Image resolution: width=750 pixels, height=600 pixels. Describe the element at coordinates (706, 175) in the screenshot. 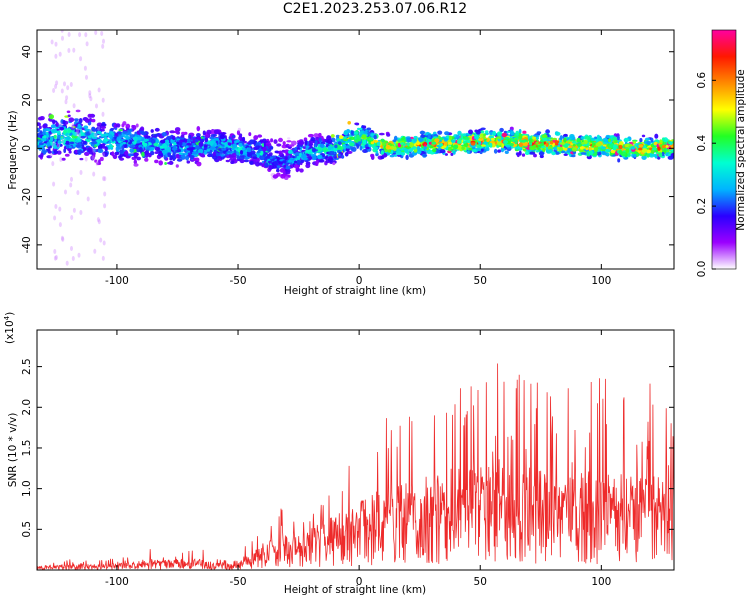

I see `colorbar-ticks: 0.0 0.2 0.4 0.6` at that location.